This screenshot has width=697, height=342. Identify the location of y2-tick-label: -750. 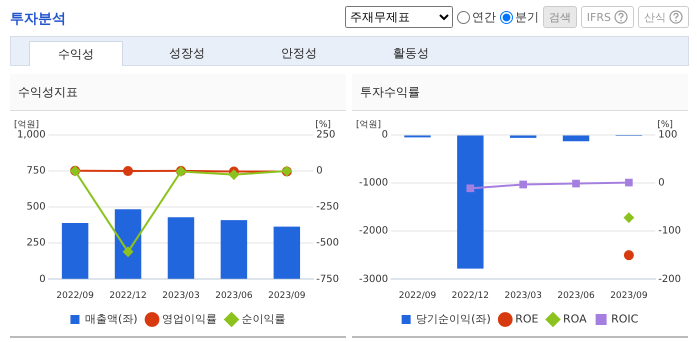
(328, 279).